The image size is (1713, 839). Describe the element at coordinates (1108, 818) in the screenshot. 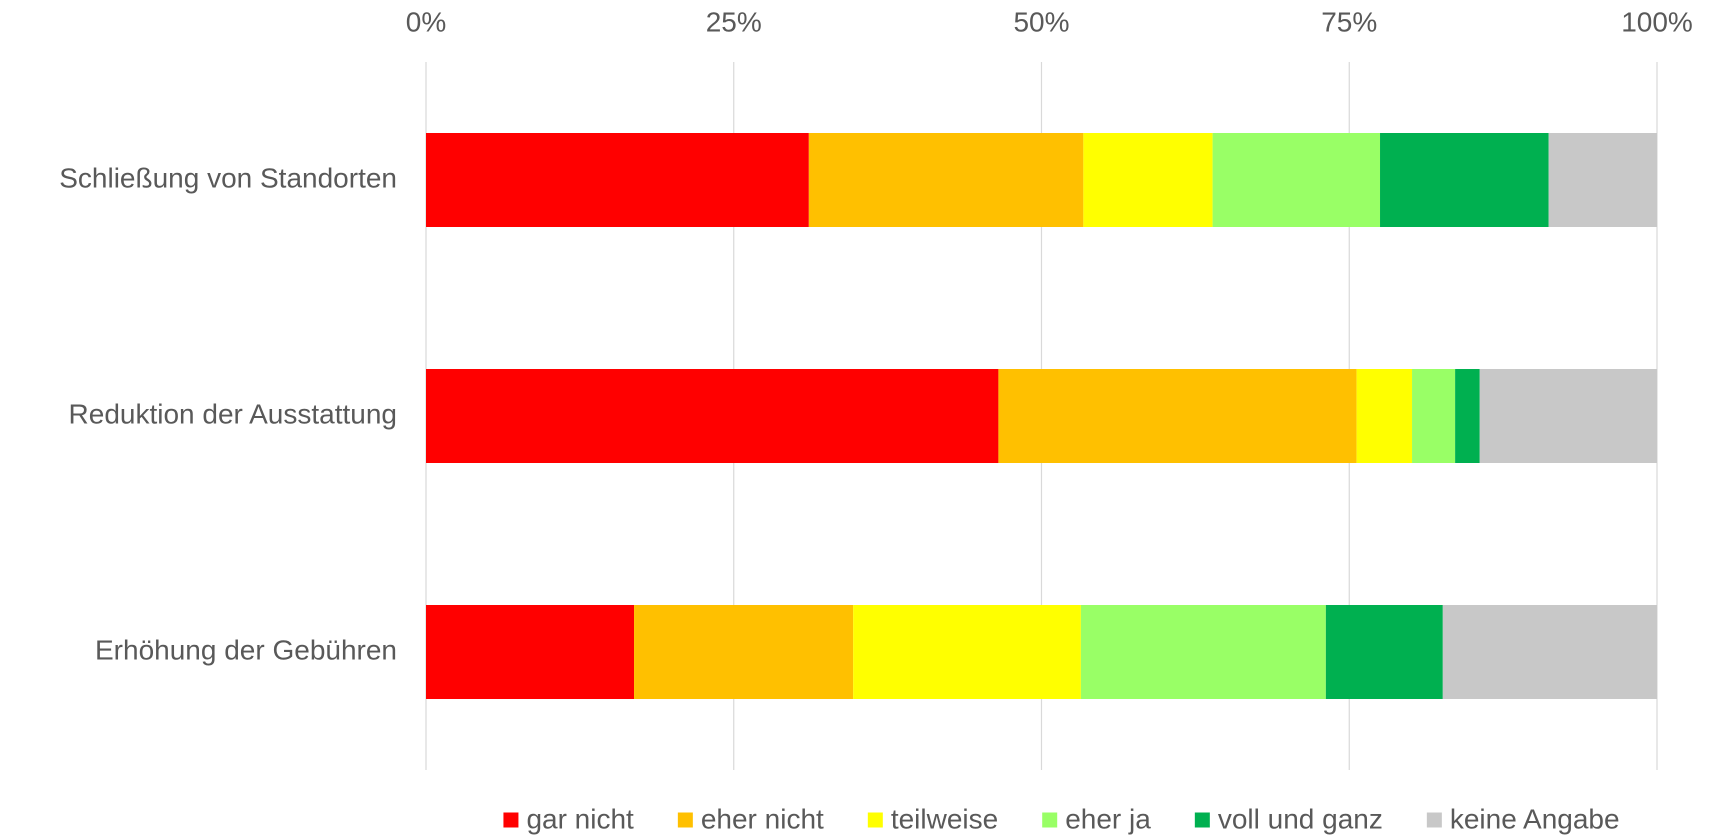

I see `legend-label: eher ja` at that location.